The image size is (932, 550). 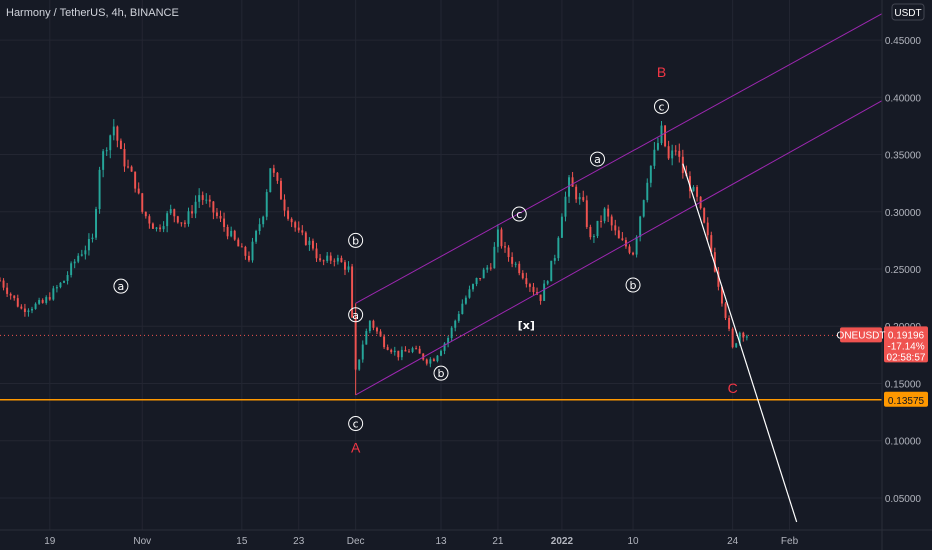 I want to click on x-tick-label: 2022, so click(x=562, y=541).